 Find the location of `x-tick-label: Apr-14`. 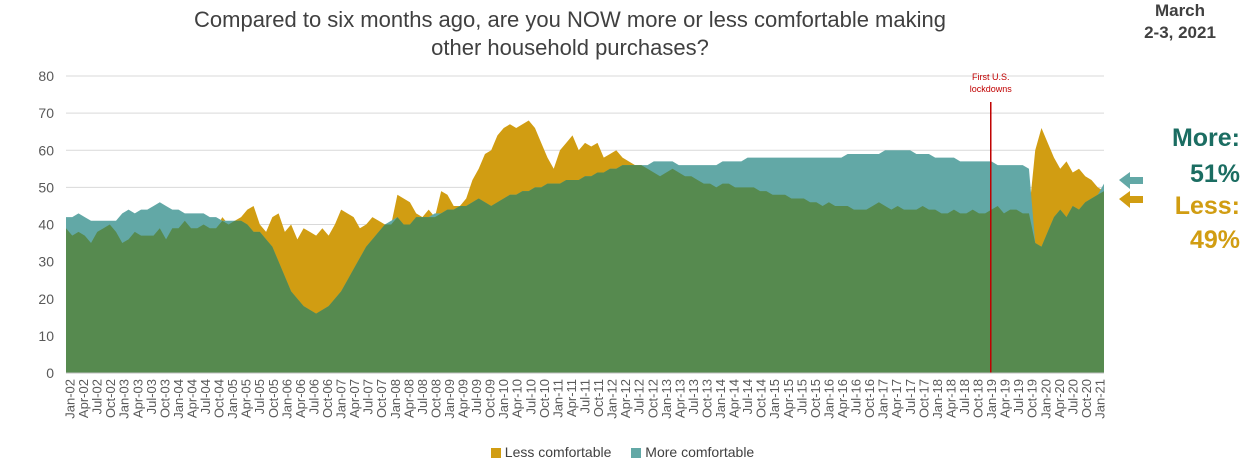

x-tick-label: Apr-14 is located at coordinates (734, 398).